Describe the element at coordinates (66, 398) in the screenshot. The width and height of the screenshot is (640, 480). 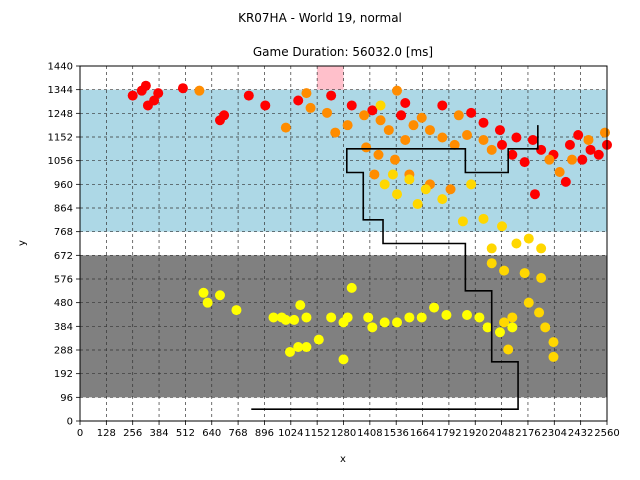
I see `y-tick-label: 96` at that location.